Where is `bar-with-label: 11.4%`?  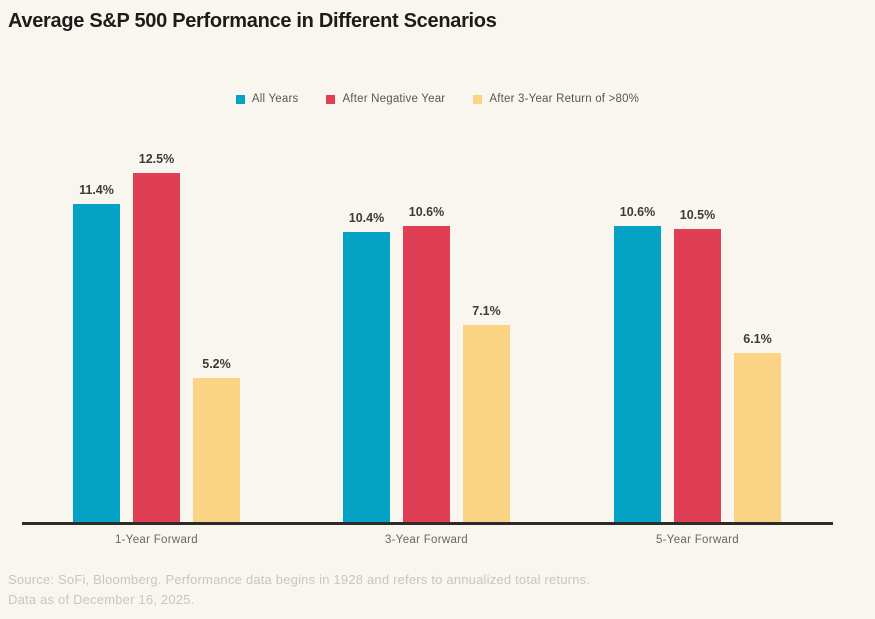 bar-with-label: 11.4% is located at coordinates (96, 353).